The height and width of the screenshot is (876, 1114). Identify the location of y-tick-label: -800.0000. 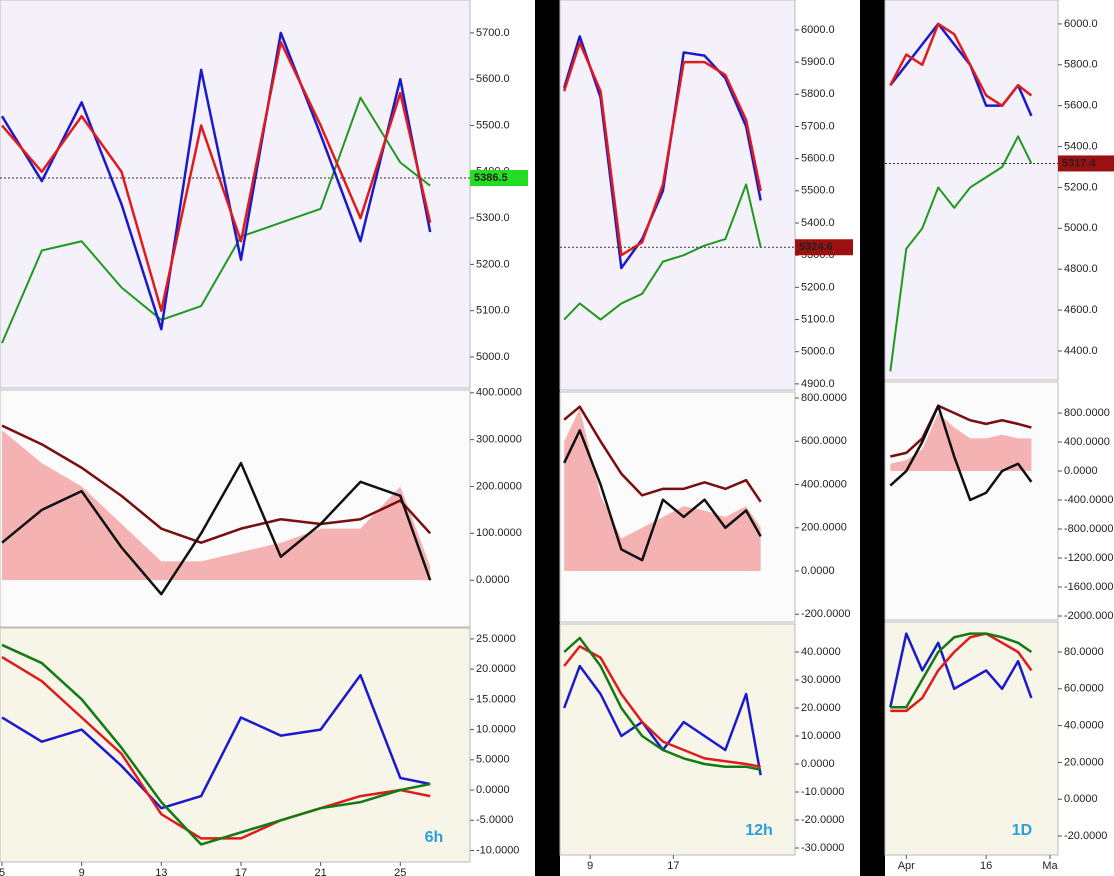
(1089, 529).